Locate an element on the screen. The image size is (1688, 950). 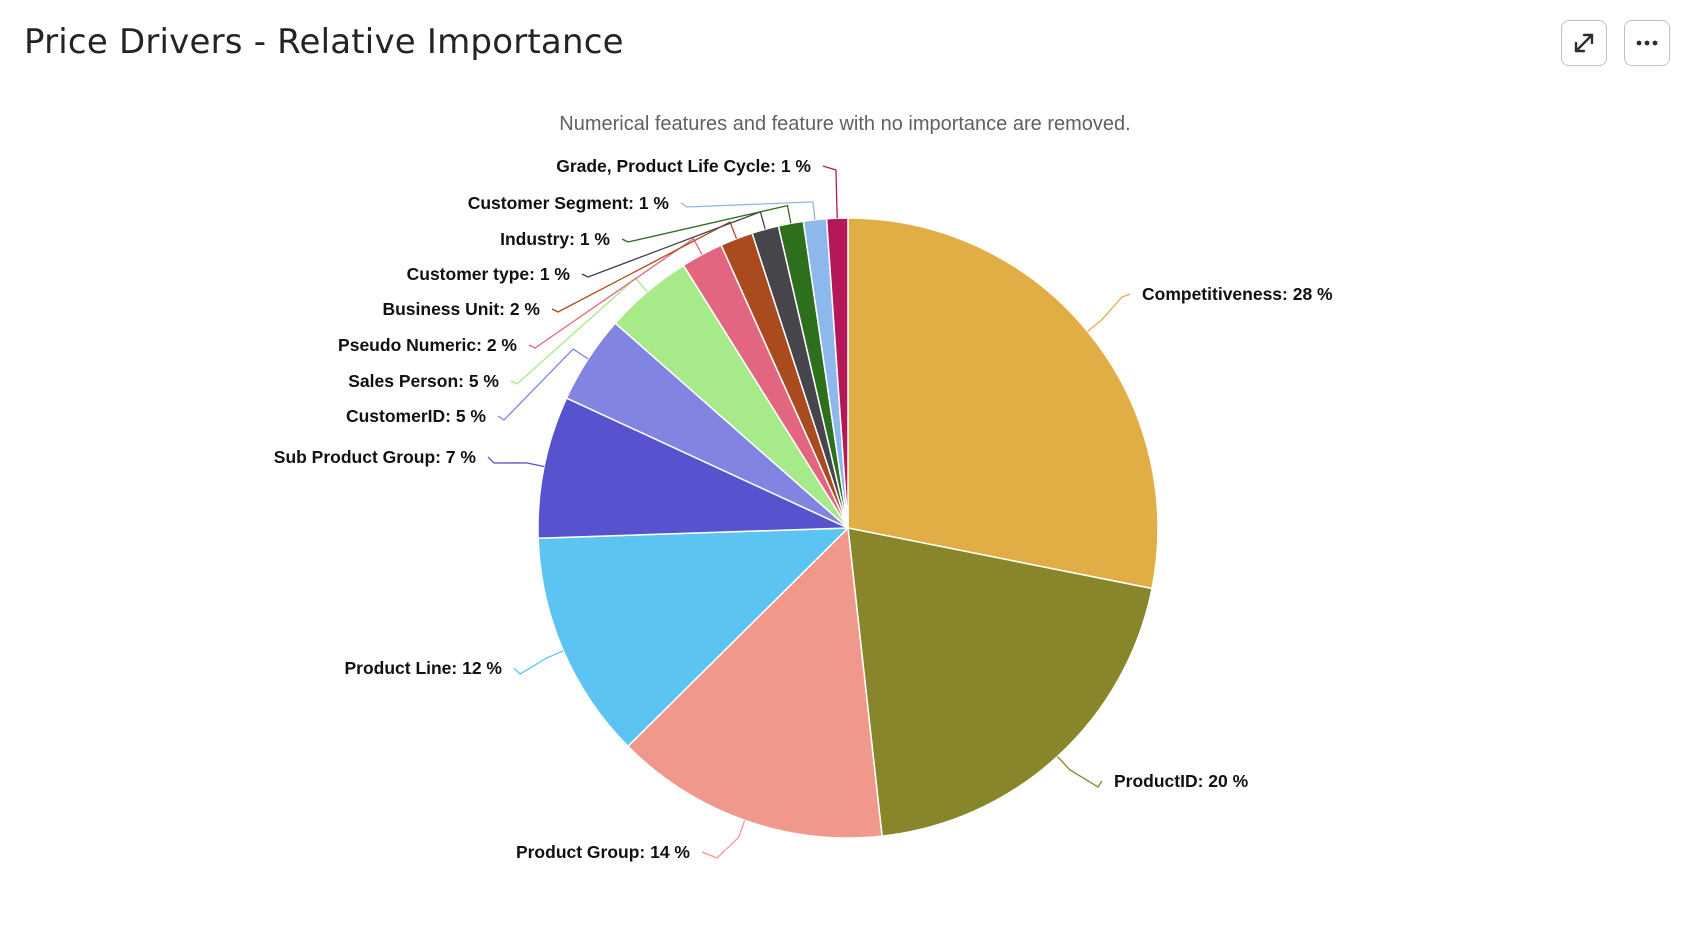
connector-product-line is located at coordinates (538, 662).